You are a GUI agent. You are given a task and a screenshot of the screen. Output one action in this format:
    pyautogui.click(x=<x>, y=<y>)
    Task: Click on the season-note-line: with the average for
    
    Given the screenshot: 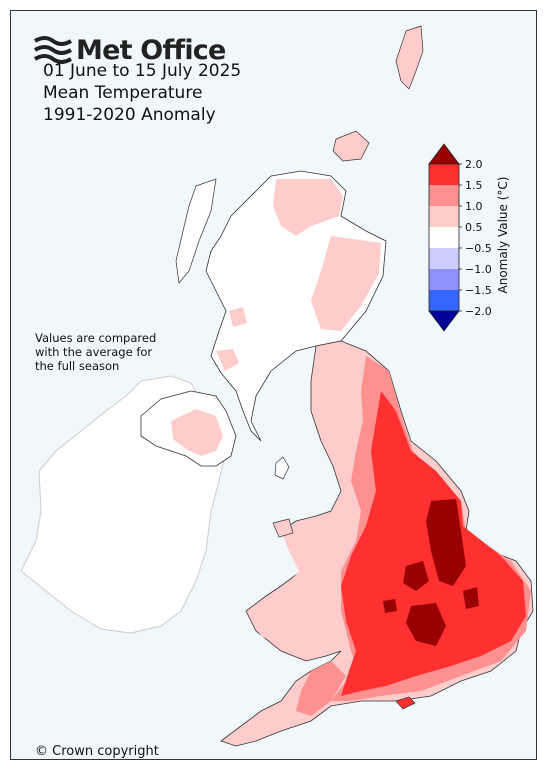 What is the action you would take?
    pyautogui.click(x=94, y=352)
    